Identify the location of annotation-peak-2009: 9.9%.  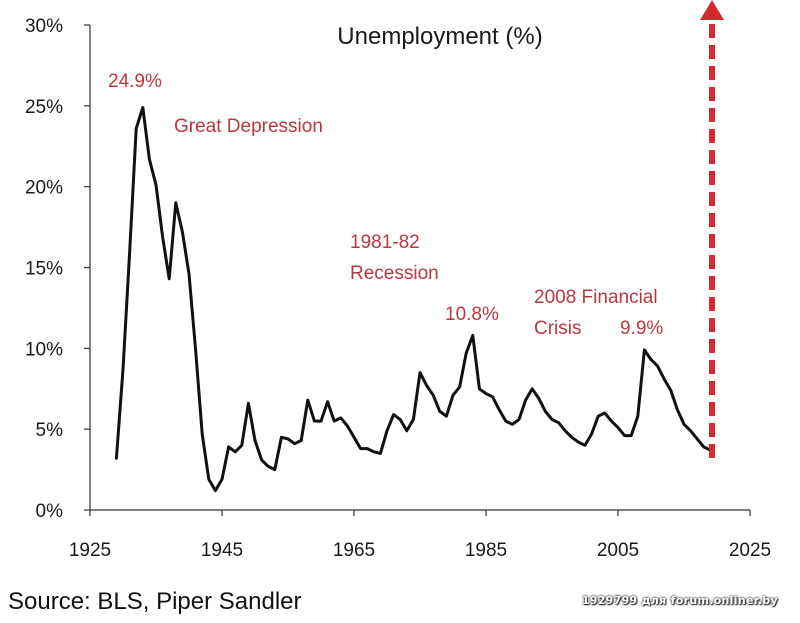
(641, 328).